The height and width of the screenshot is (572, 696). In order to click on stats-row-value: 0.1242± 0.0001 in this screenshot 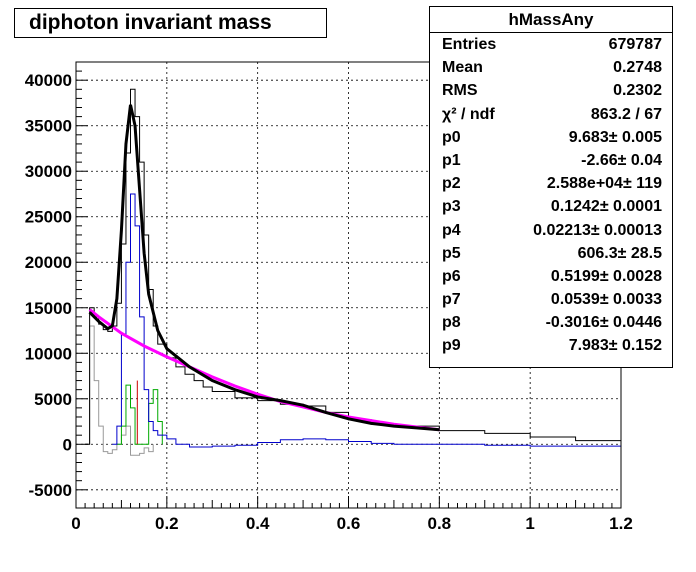, I will do `click(606, 207)`.